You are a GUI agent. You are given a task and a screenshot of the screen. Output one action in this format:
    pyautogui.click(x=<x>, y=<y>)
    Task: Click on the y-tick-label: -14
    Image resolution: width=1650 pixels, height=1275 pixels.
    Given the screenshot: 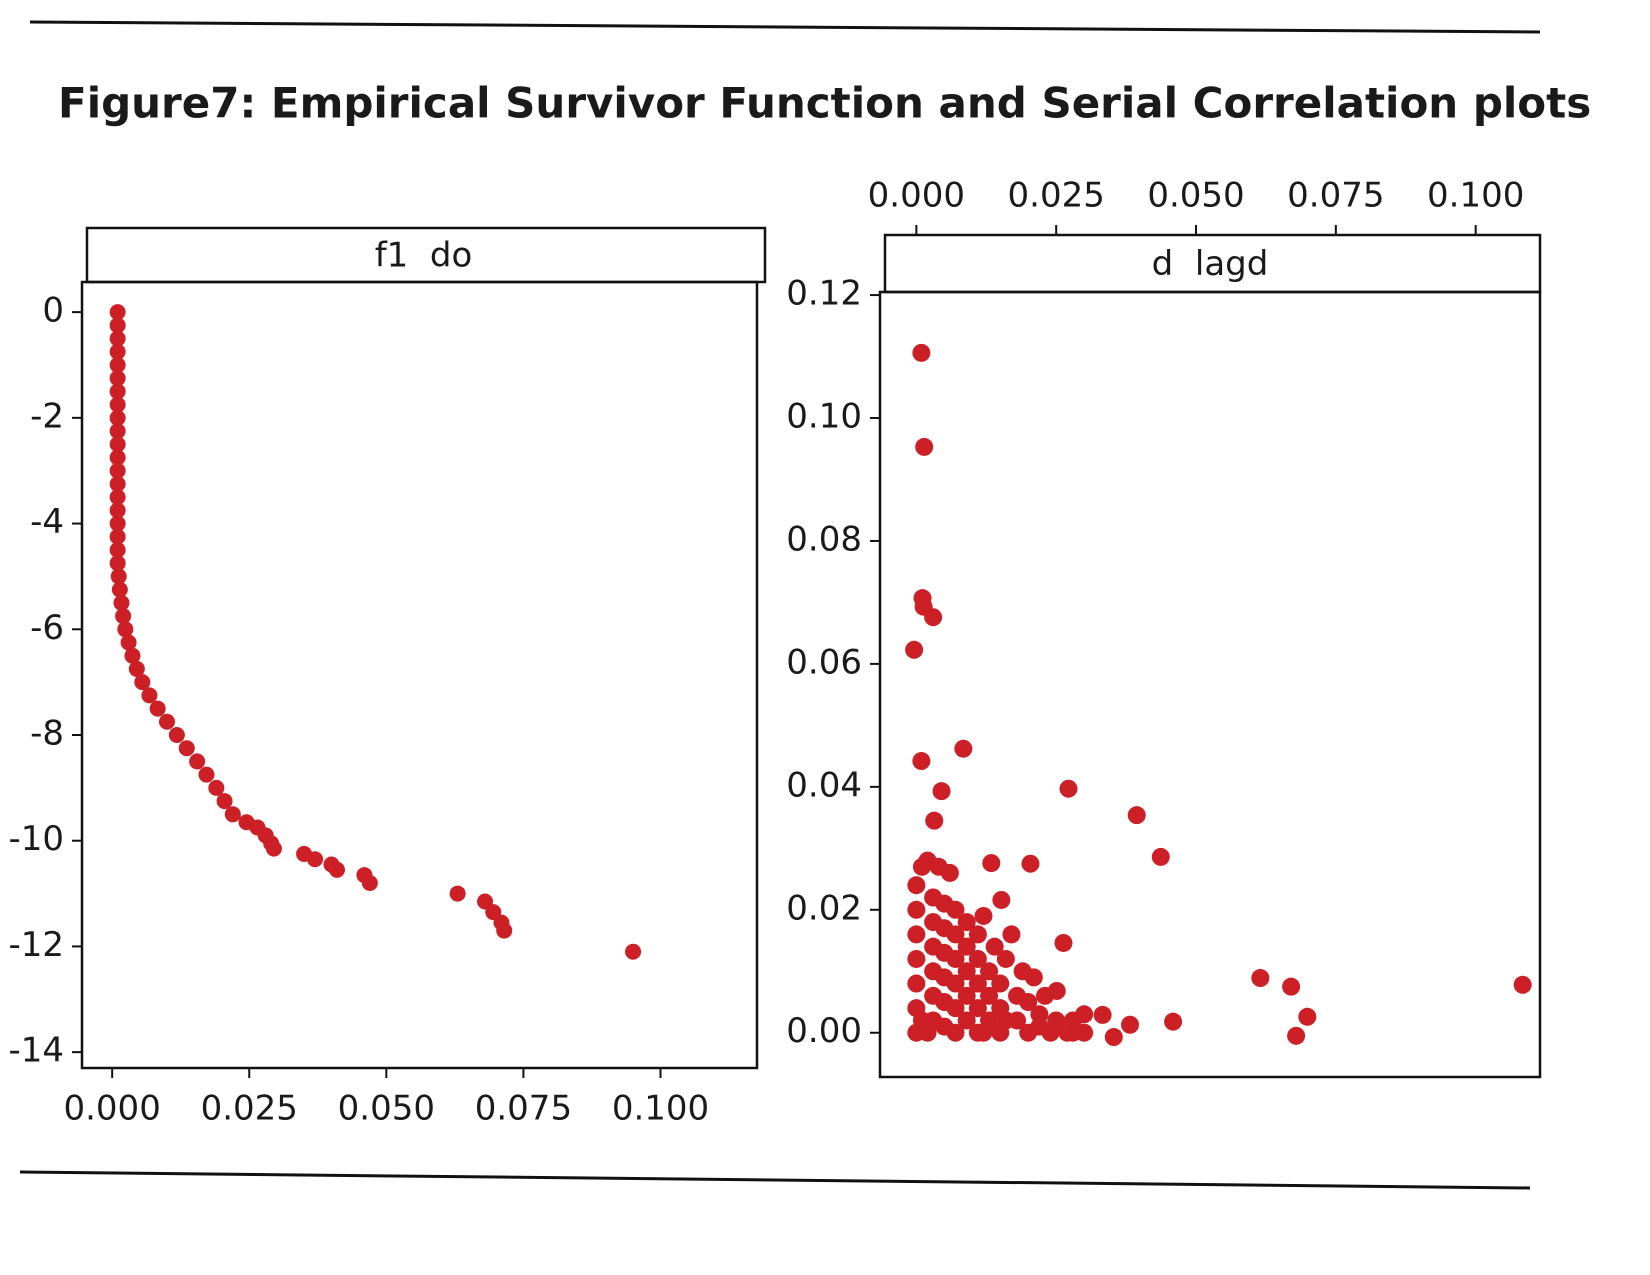 What is the action you would take?
    pyautogui.click(x=36, y=1051)
    